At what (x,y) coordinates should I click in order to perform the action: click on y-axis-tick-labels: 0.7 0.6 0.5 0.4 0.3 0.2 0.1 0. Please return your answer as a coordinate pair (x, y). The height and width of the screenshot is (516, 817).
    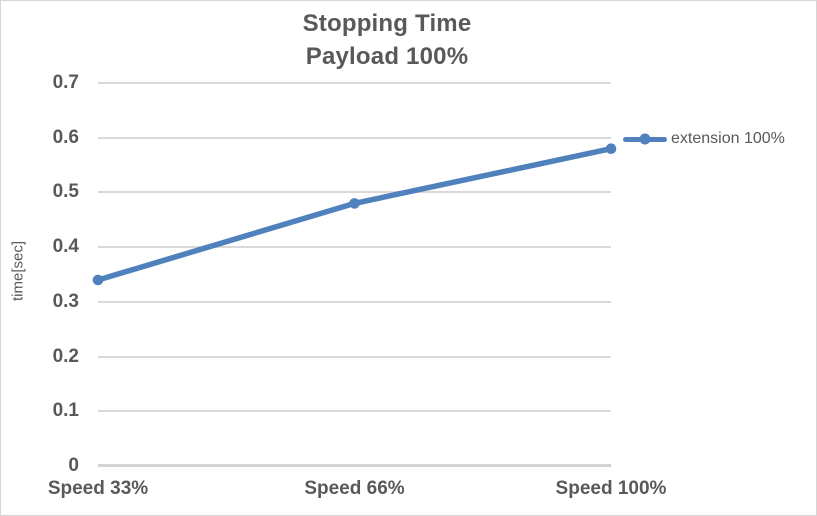
    Looking at the image, I should click on (40, 258).